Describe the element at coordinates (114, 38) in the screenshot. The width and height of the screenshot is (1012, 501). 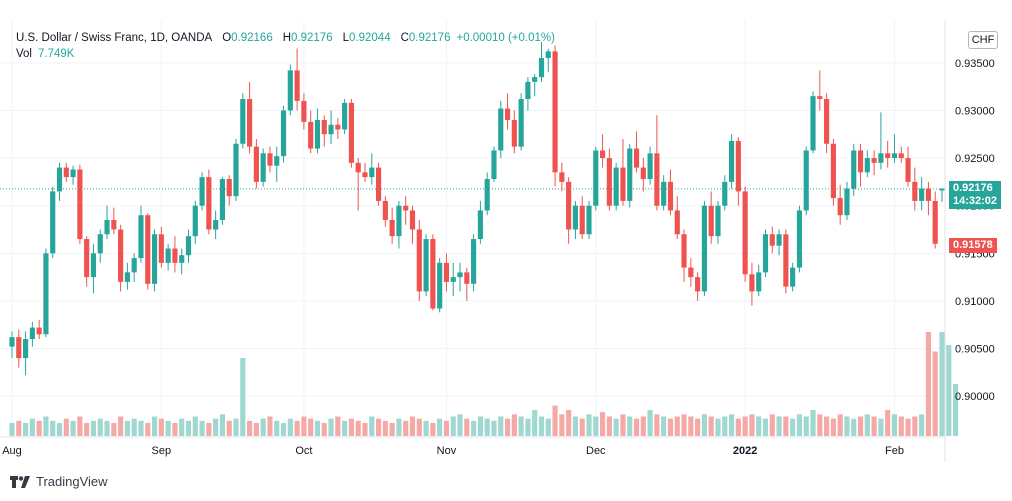
I see `symbol-title: U.S. Dollar / Swiss Franc, 1D, OANDA` at that location.